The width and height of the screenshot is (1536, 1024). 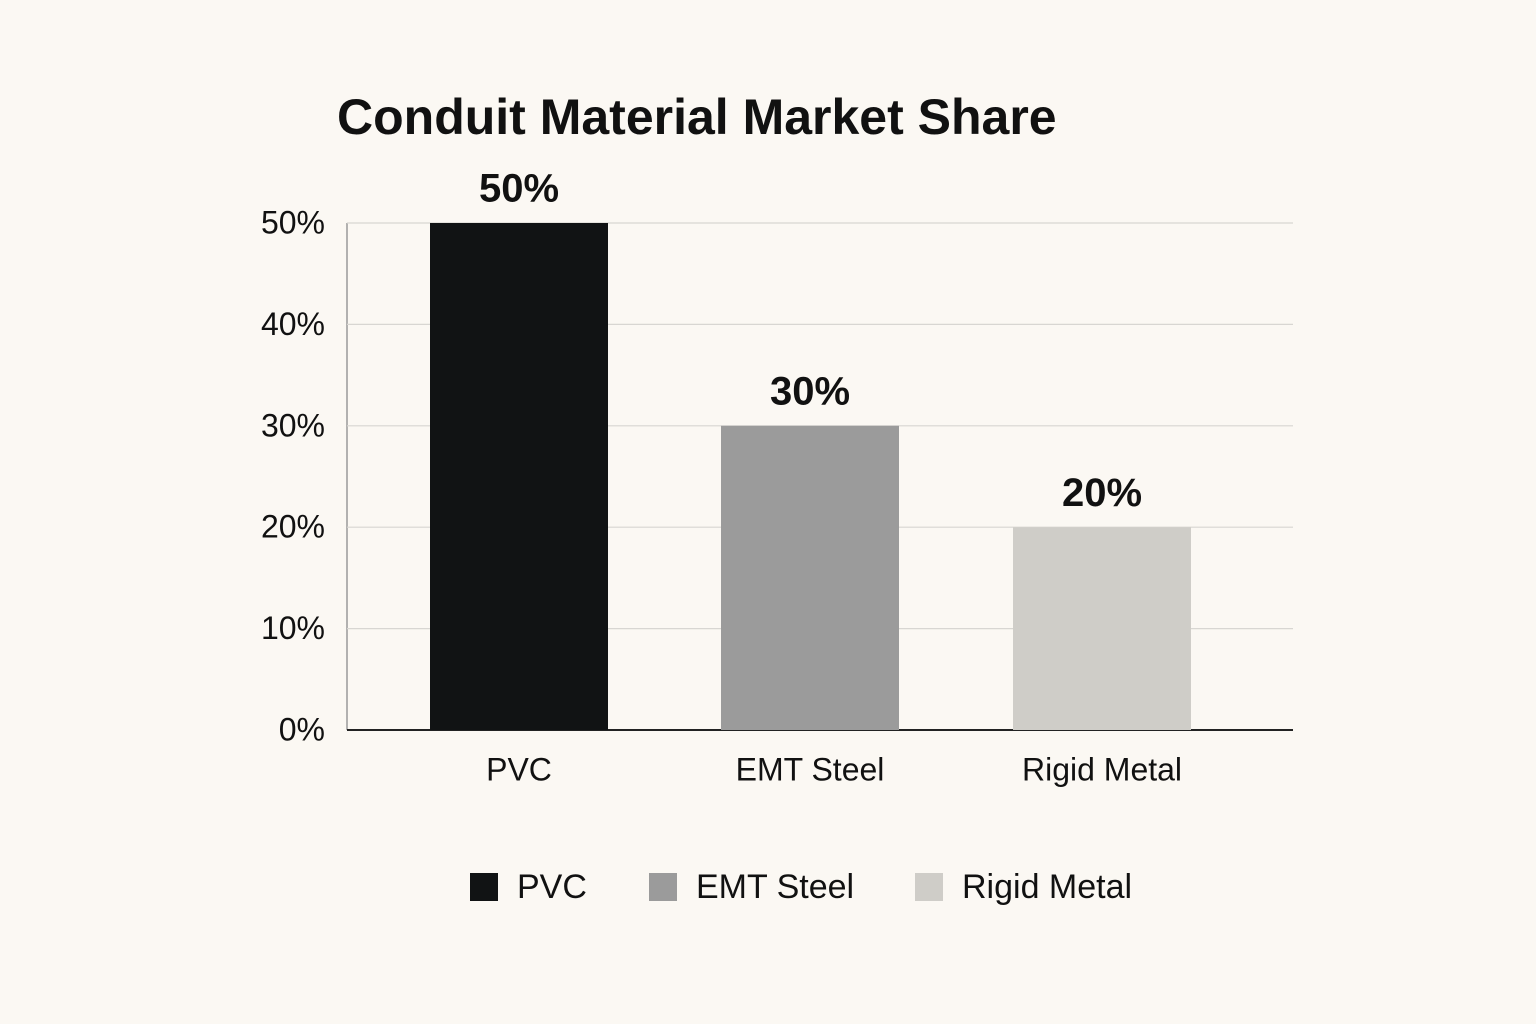 I want to click on x-tick-label: EMT Steel, so click(x=810, y=769).